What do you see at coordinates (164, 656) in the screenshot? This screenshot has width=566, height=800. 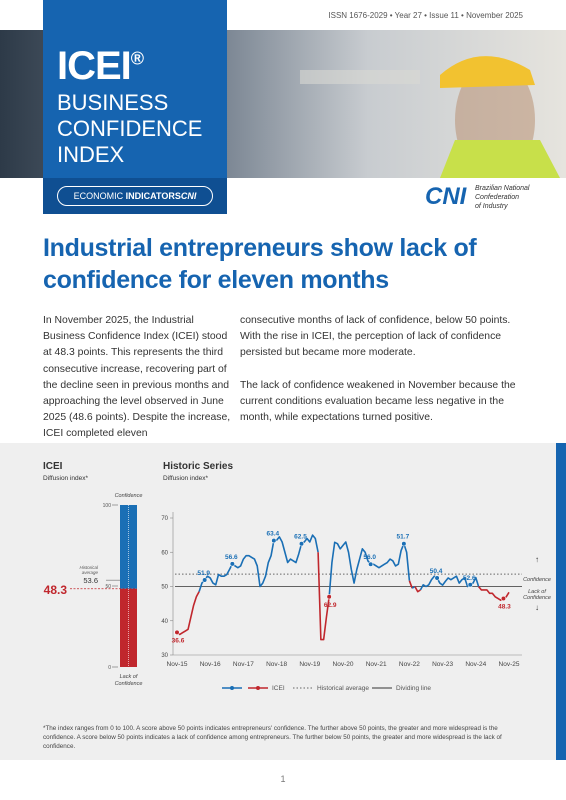 I see `y-tick-label: 30` at bounding box center [164, 656].